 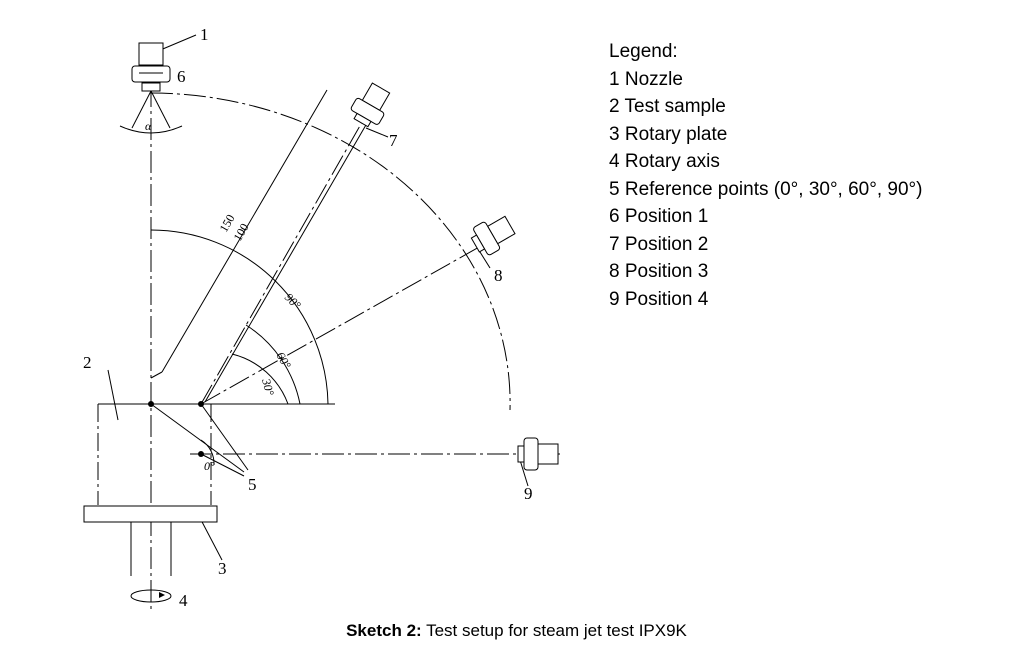 I want to click on legend-item-rotary-axis: 4 Rotary axis, so click(x=664, y=161).